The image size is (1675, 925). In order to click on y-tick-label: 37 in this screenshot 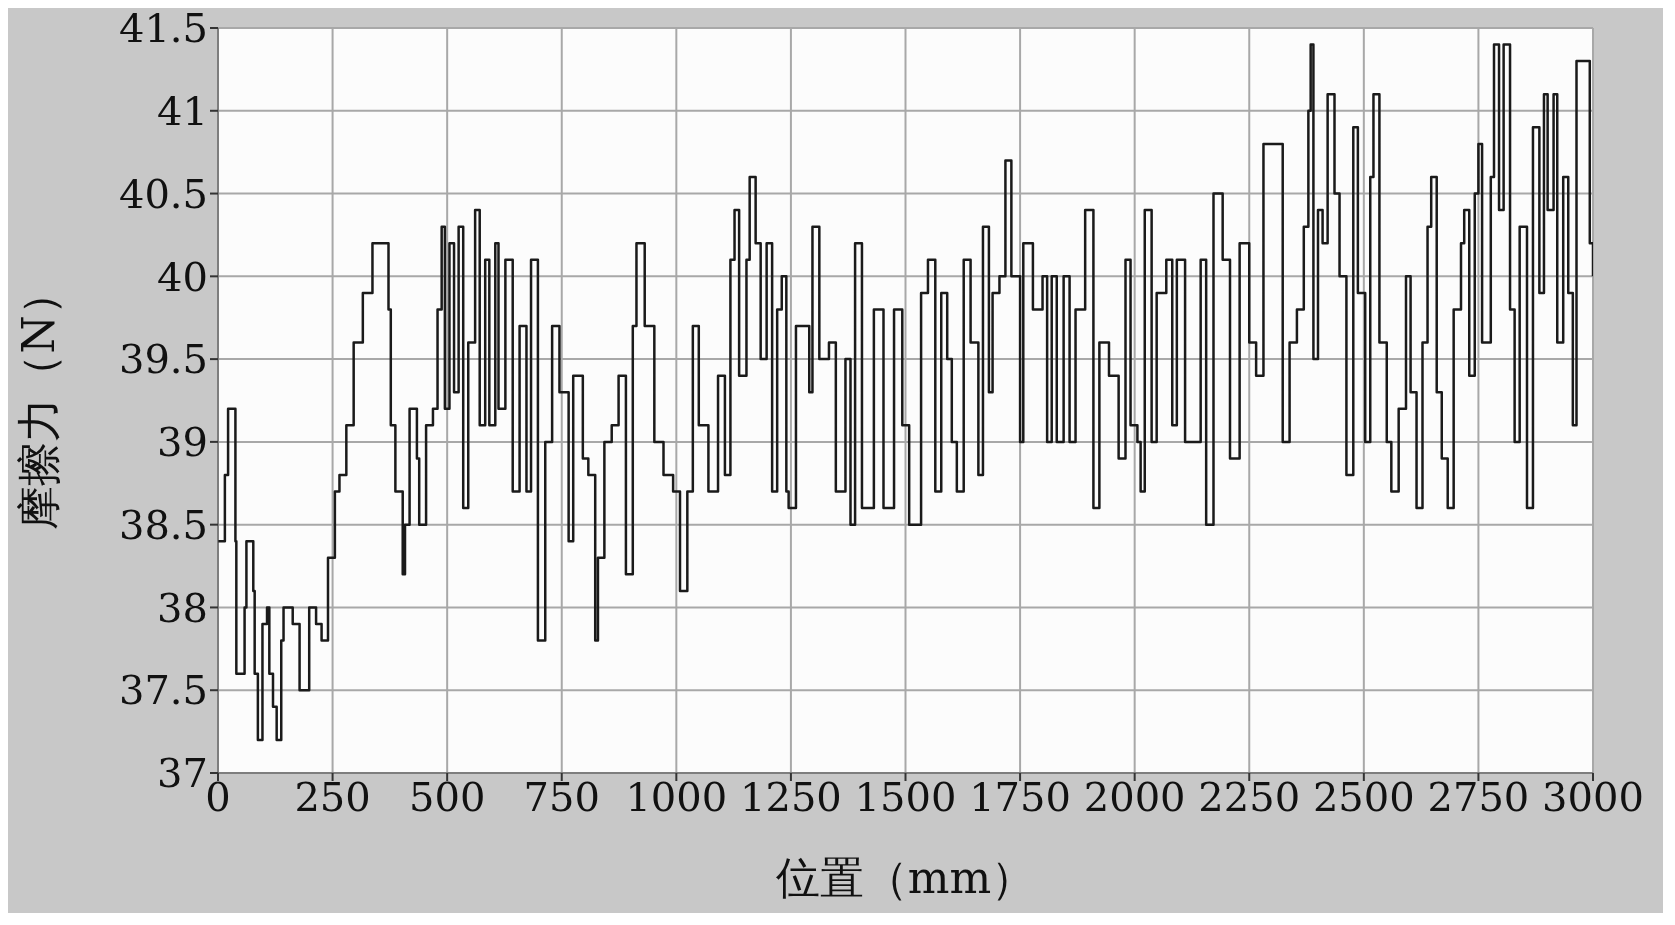, I will do `click(182, 773)`.